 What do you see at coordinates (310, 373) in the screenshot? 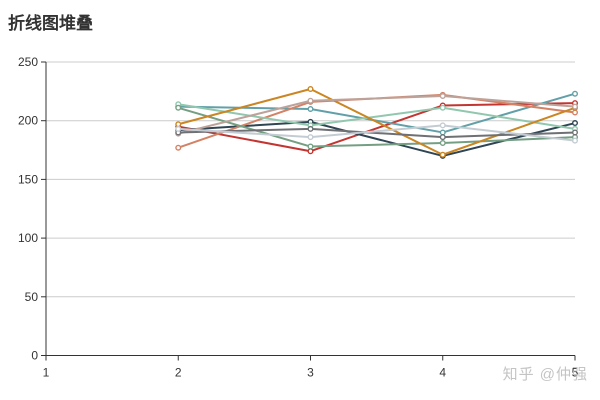
I see `x-tick-label: 3` at bounding box center [310, 373].